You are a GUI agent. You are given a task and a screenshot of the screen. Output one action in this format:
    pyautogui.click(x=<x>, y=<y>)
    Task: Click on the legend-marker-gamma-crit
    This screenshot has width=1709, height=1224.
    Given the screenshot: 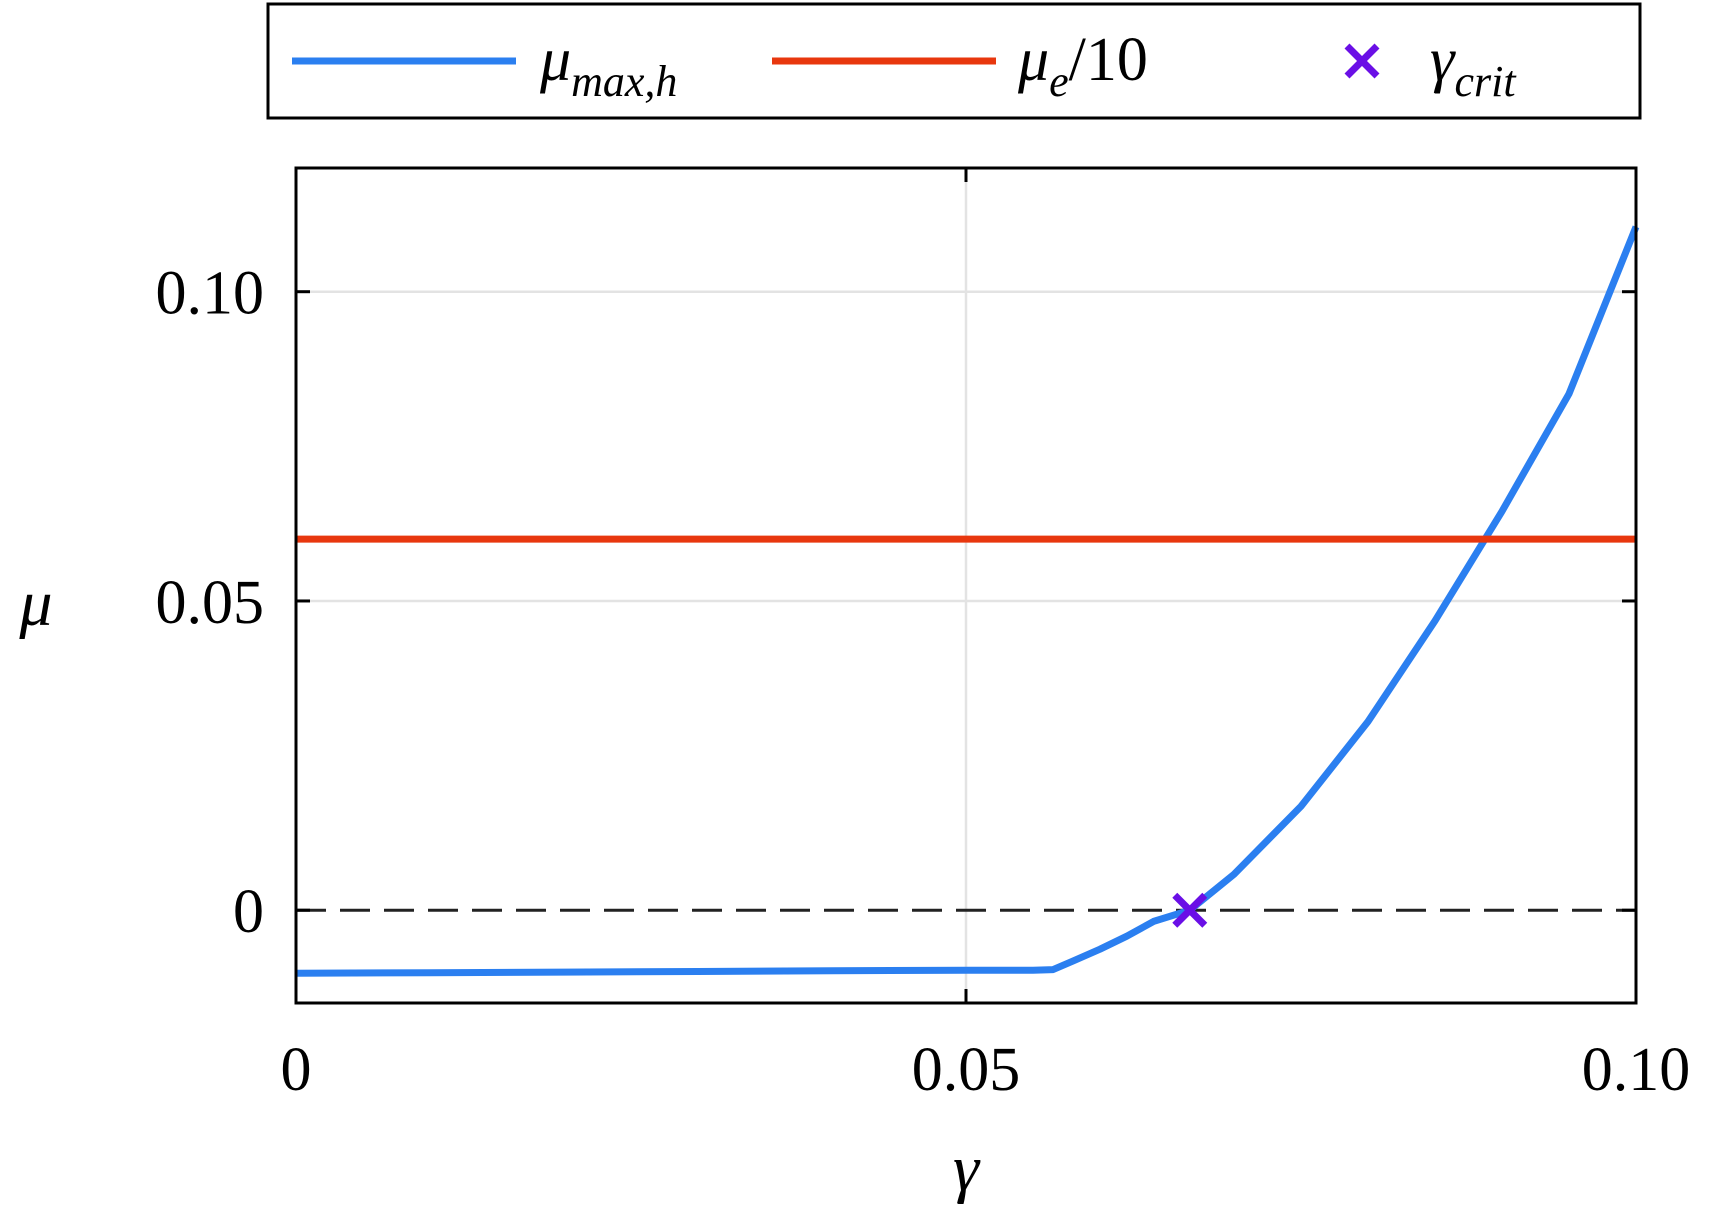 What is the action you would take?
    pyautogui.click(x=1362, y=61)
    